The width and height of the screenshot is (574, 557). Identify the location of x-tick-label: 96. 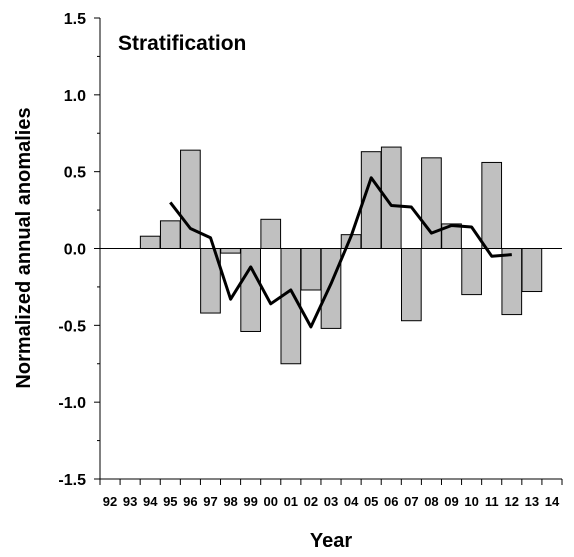
(190, 501).